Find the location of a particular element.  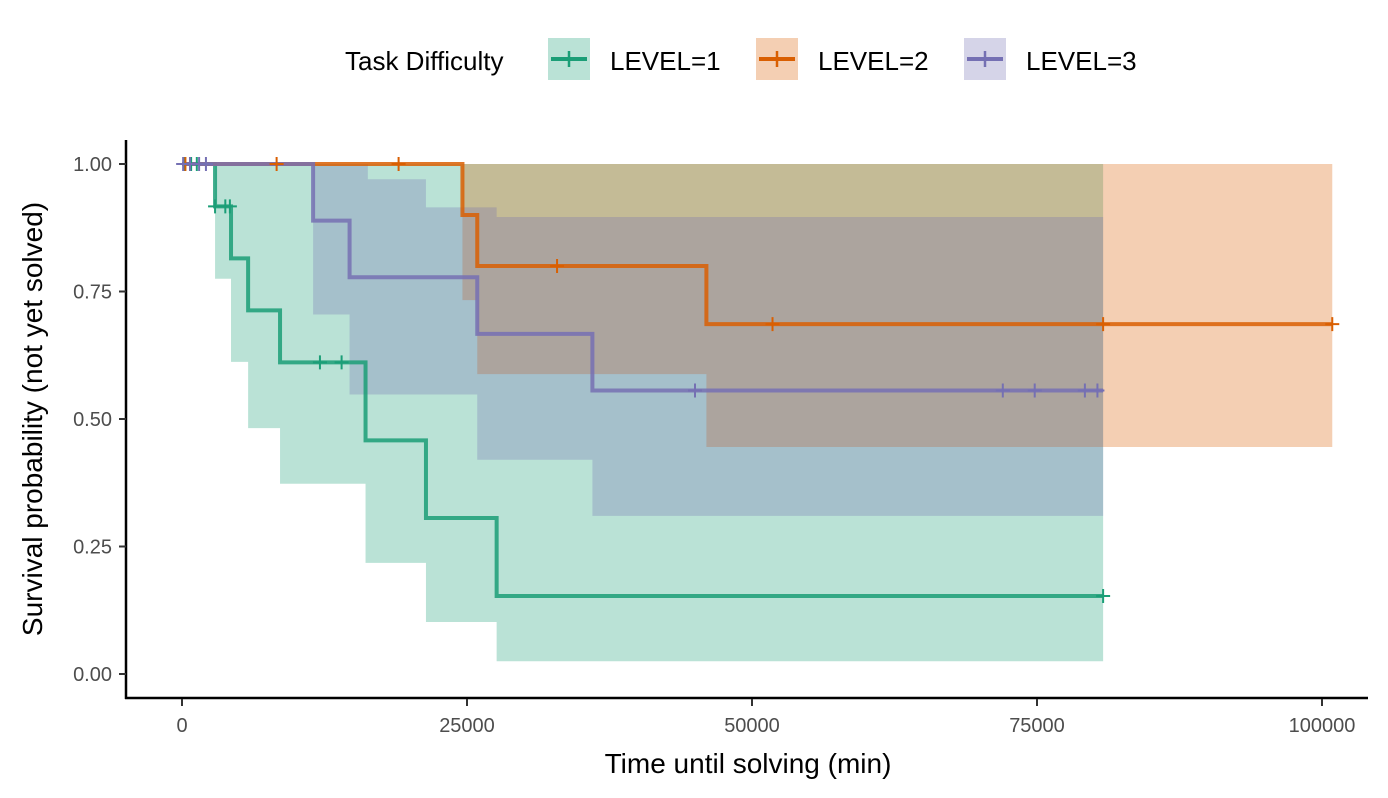

y-tick-label: 0.50 is located at coordinates (92, 420).